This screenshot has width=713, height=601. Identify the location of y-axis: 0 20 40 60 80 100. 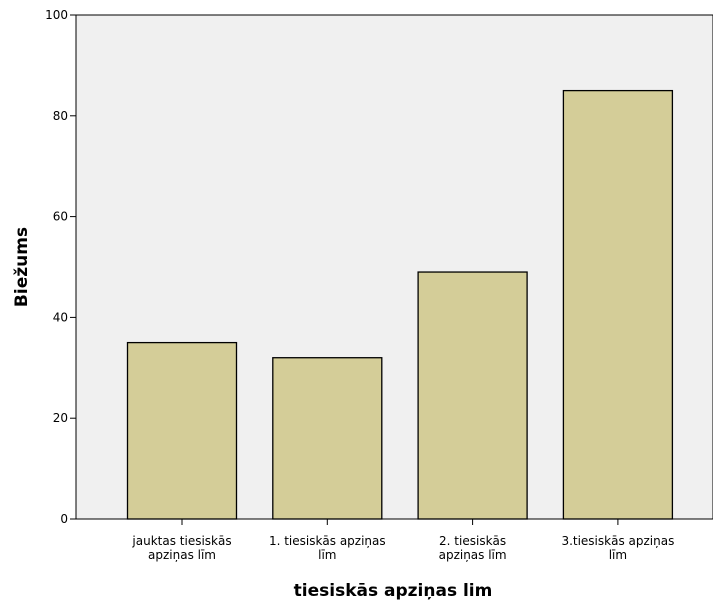
(60, 267).